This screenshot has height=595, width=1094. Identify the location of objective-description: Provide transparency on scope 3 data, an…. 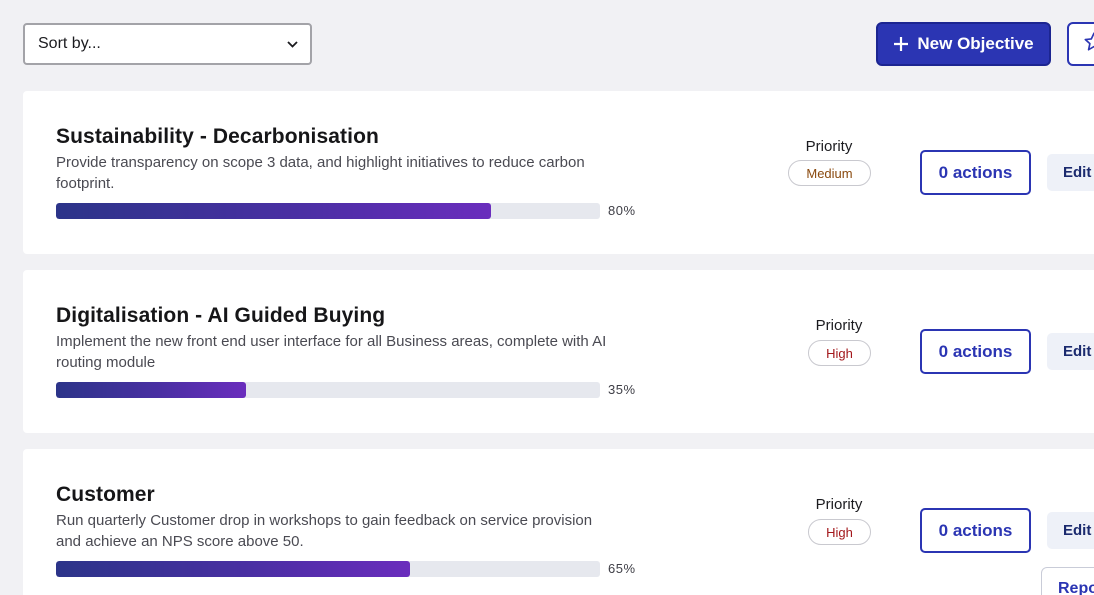
(320, 173).